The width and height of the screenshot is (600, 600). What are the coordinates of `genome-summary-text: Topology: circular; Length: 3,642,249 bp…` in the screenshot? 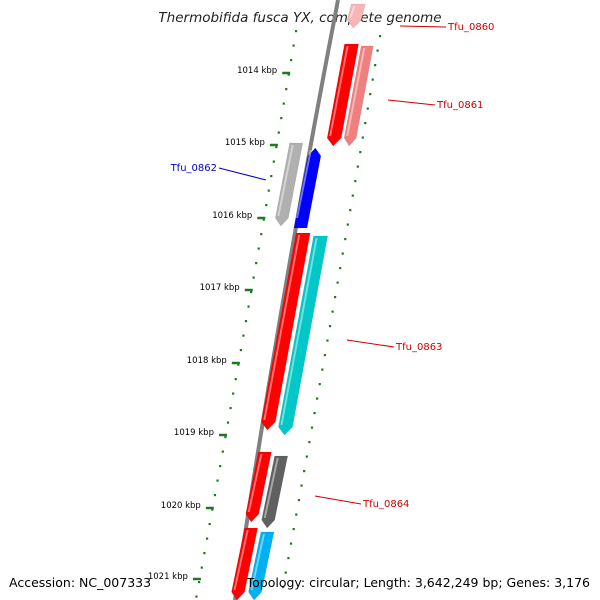 It's located at (418, 582).